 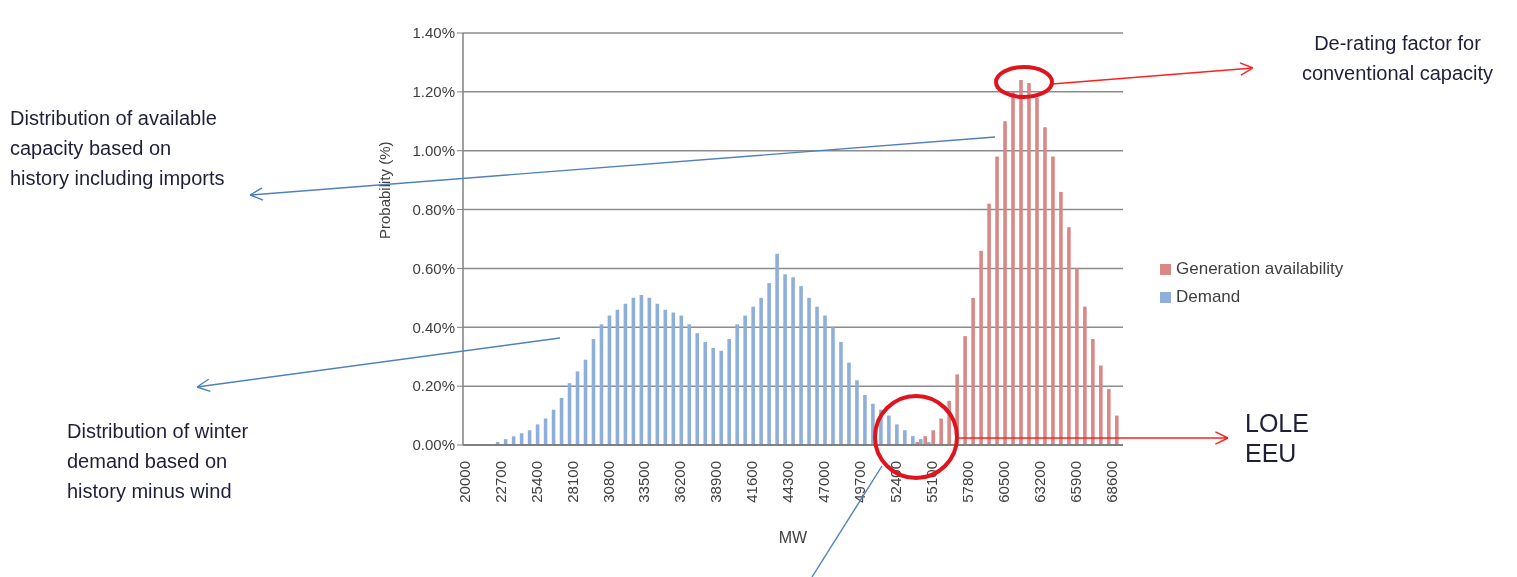 What do you see at coordinates (1208, 297) in the screenshot?
I see `legend-label: Demand` at bounding box center [1208, 297].